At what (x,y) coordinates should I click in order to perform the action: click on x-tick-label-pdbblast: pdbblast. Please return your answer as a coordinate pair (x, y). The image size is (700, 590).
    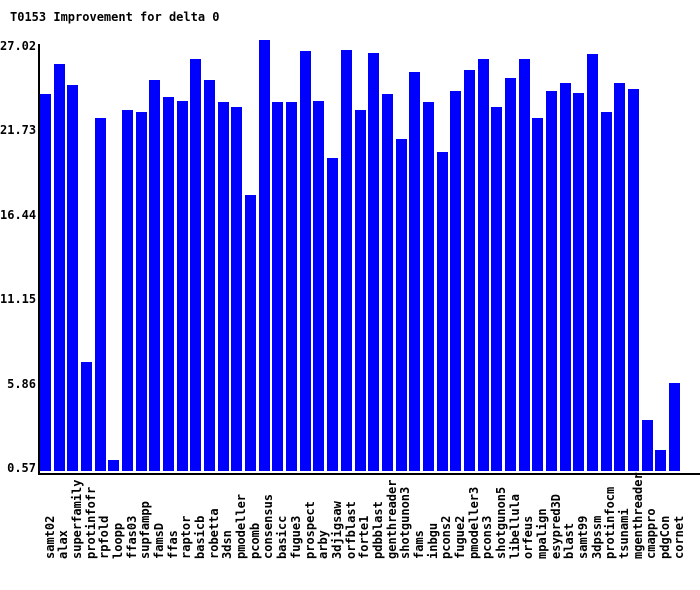
    Looking at the image, I should click on (378, 530).